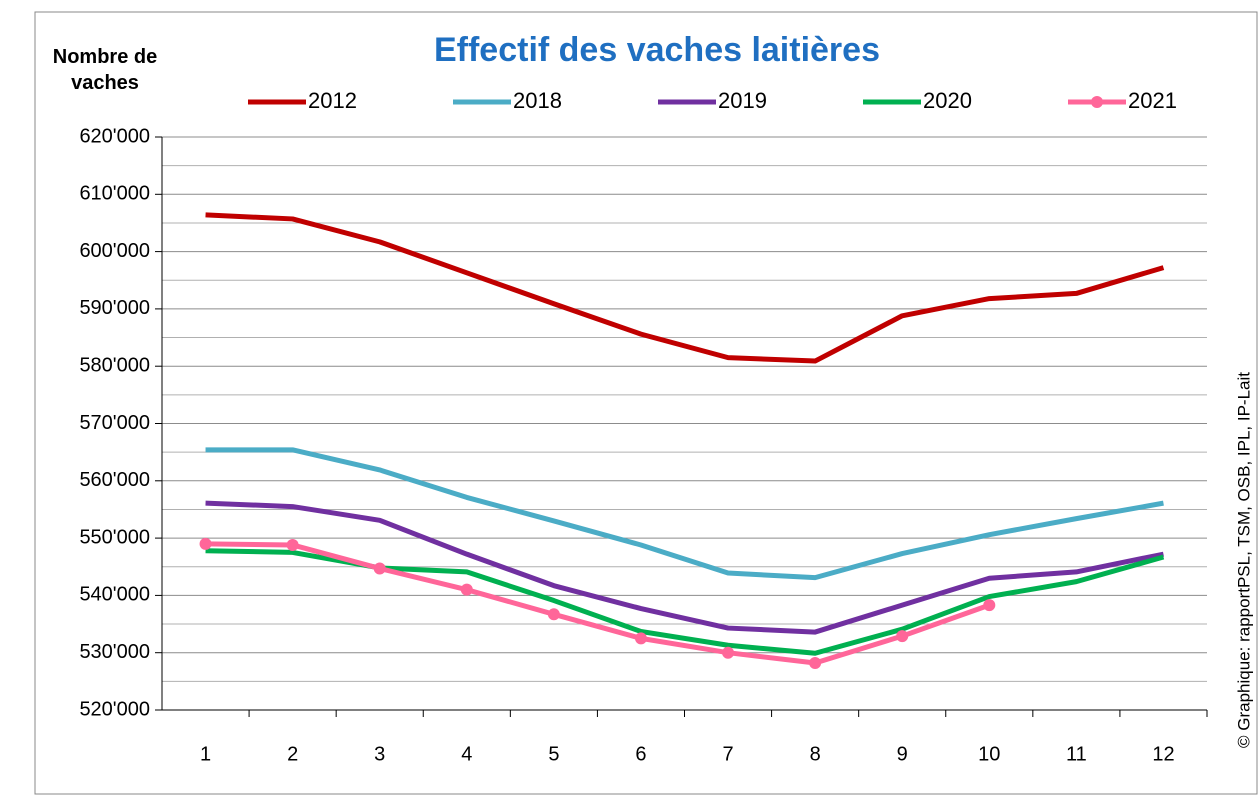 The image size is (1259, 796). I want to click on y-axis-label: Nombre de vaches, so click(105, 70).